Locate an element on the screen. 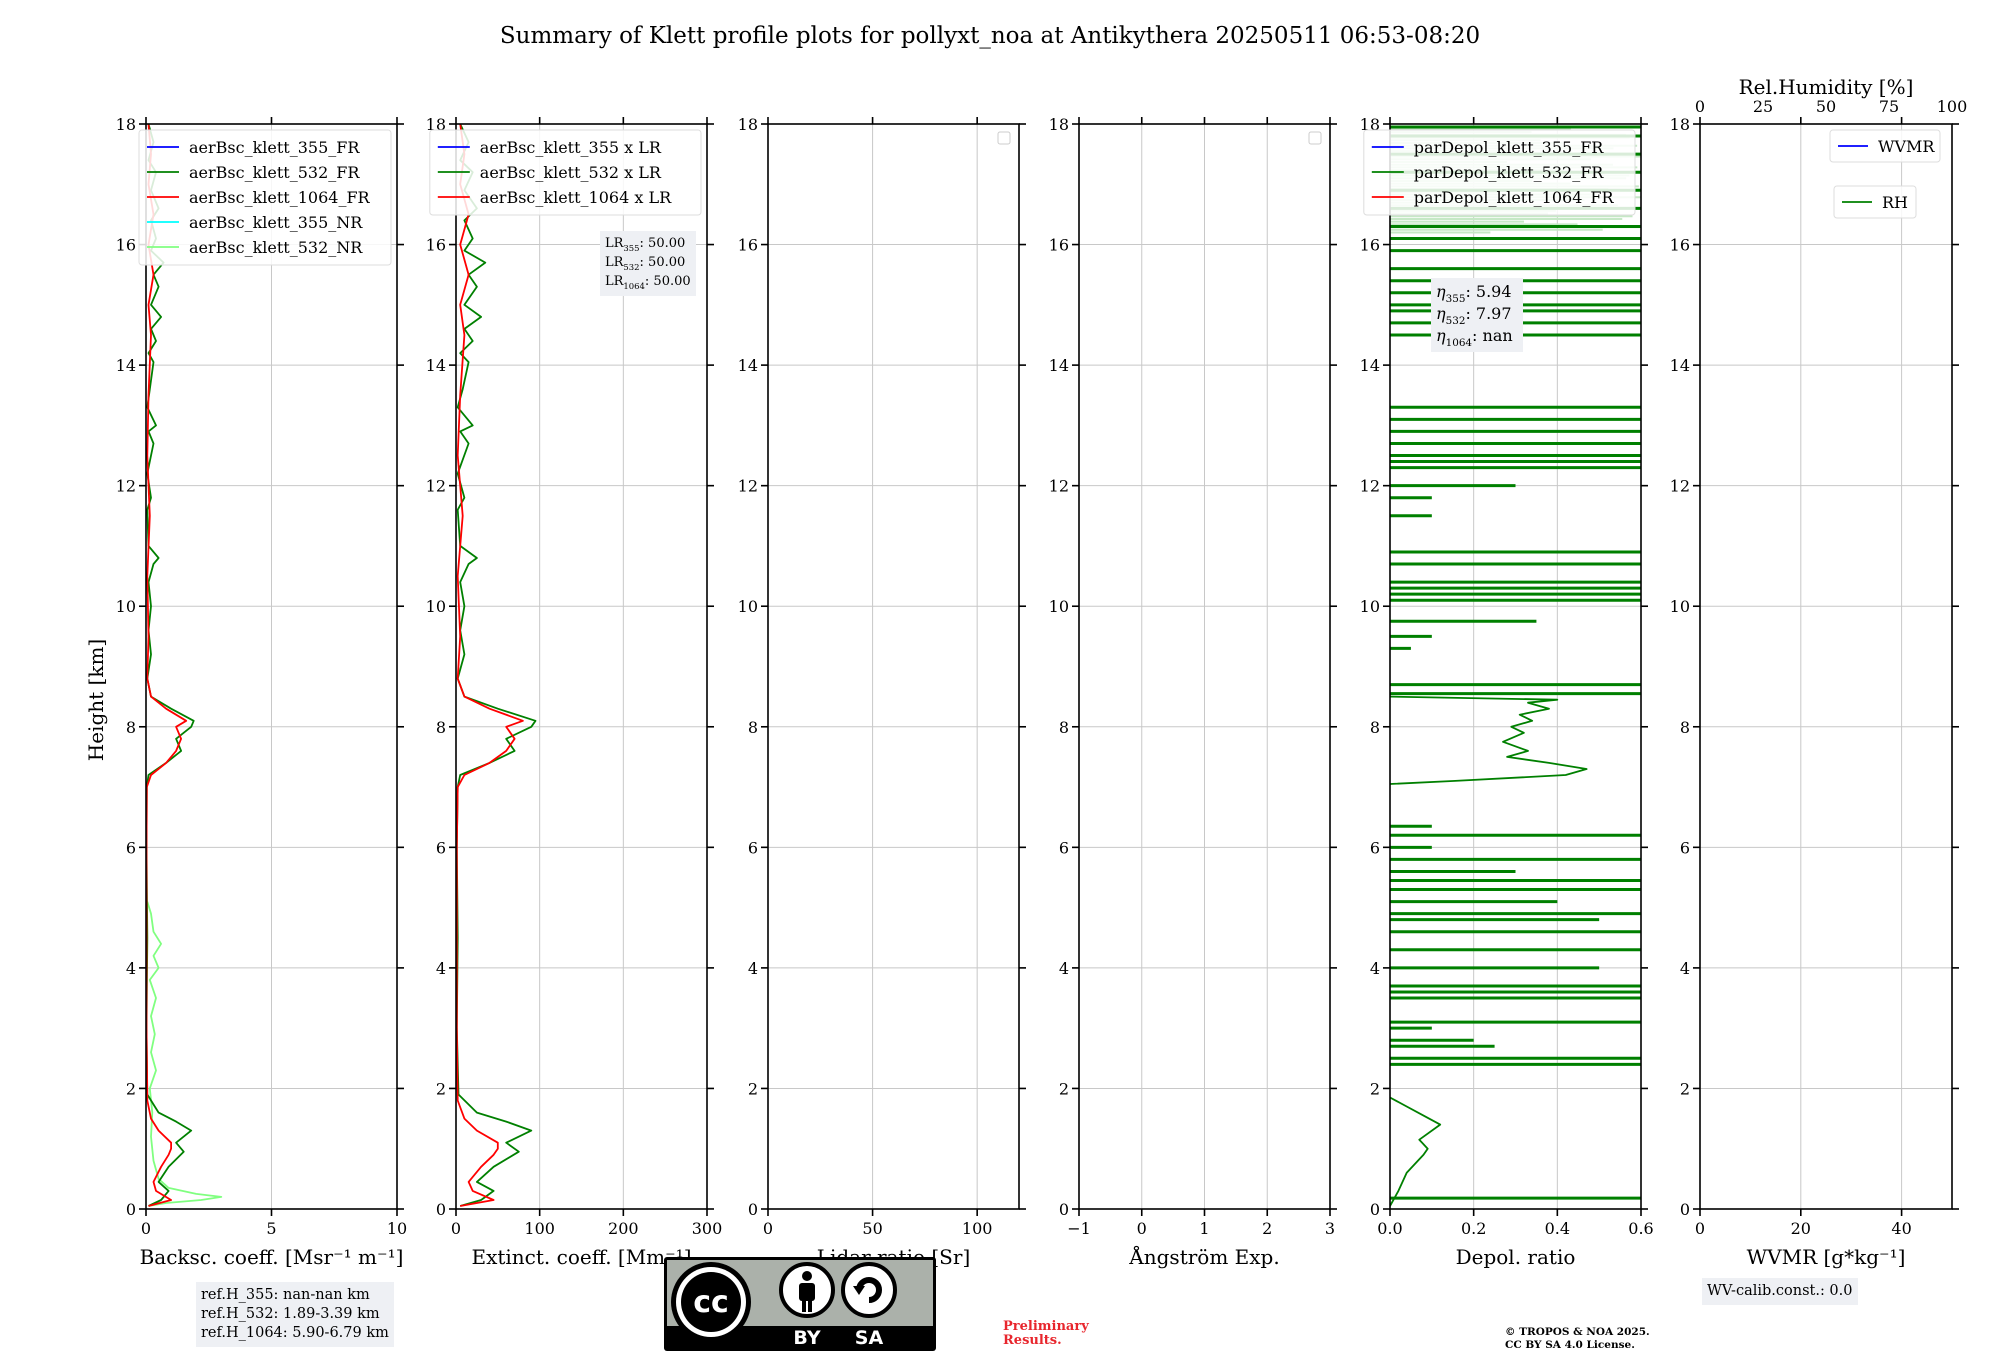 The width and height of the screenshot is (2000, 1360). data-layer is located at coordinates (184, 665).